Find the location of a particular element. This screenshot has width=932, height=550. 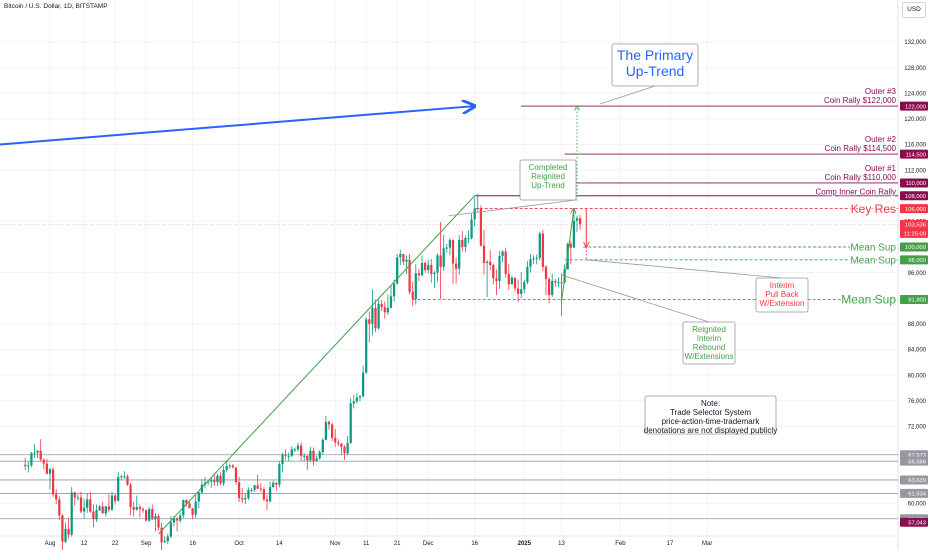

time-tick-label: 16 is located at coordinates (474, 544).